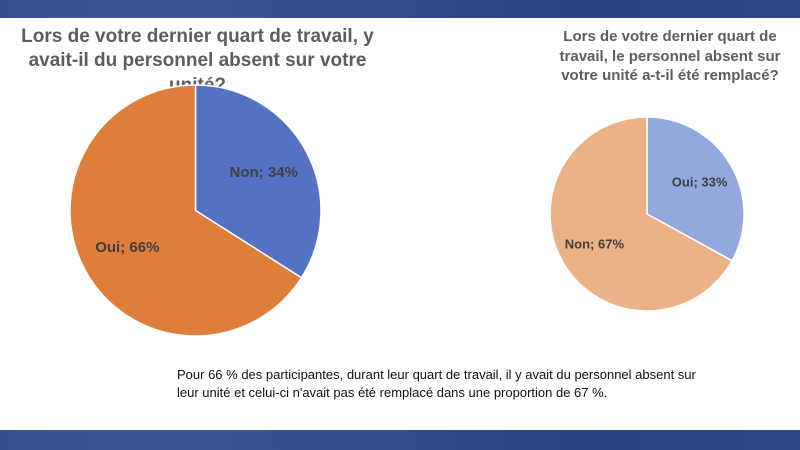 Image resolution: width=800 pixels, height=450 pixels. I want to click on pie-slice-oui, so click(695, 189).